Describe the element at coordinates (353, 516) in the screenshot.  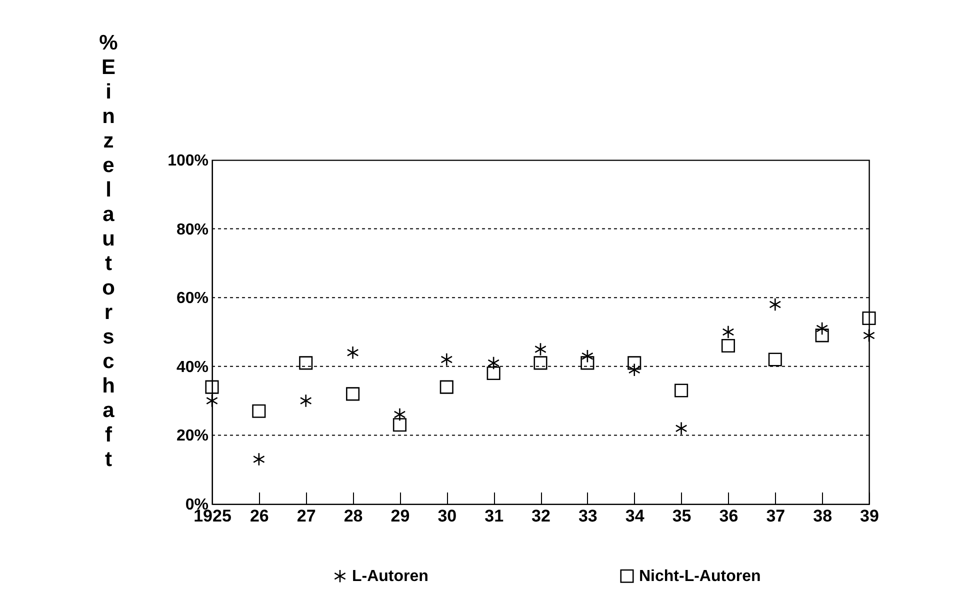
I see `x-tick-label: 28` at that location.